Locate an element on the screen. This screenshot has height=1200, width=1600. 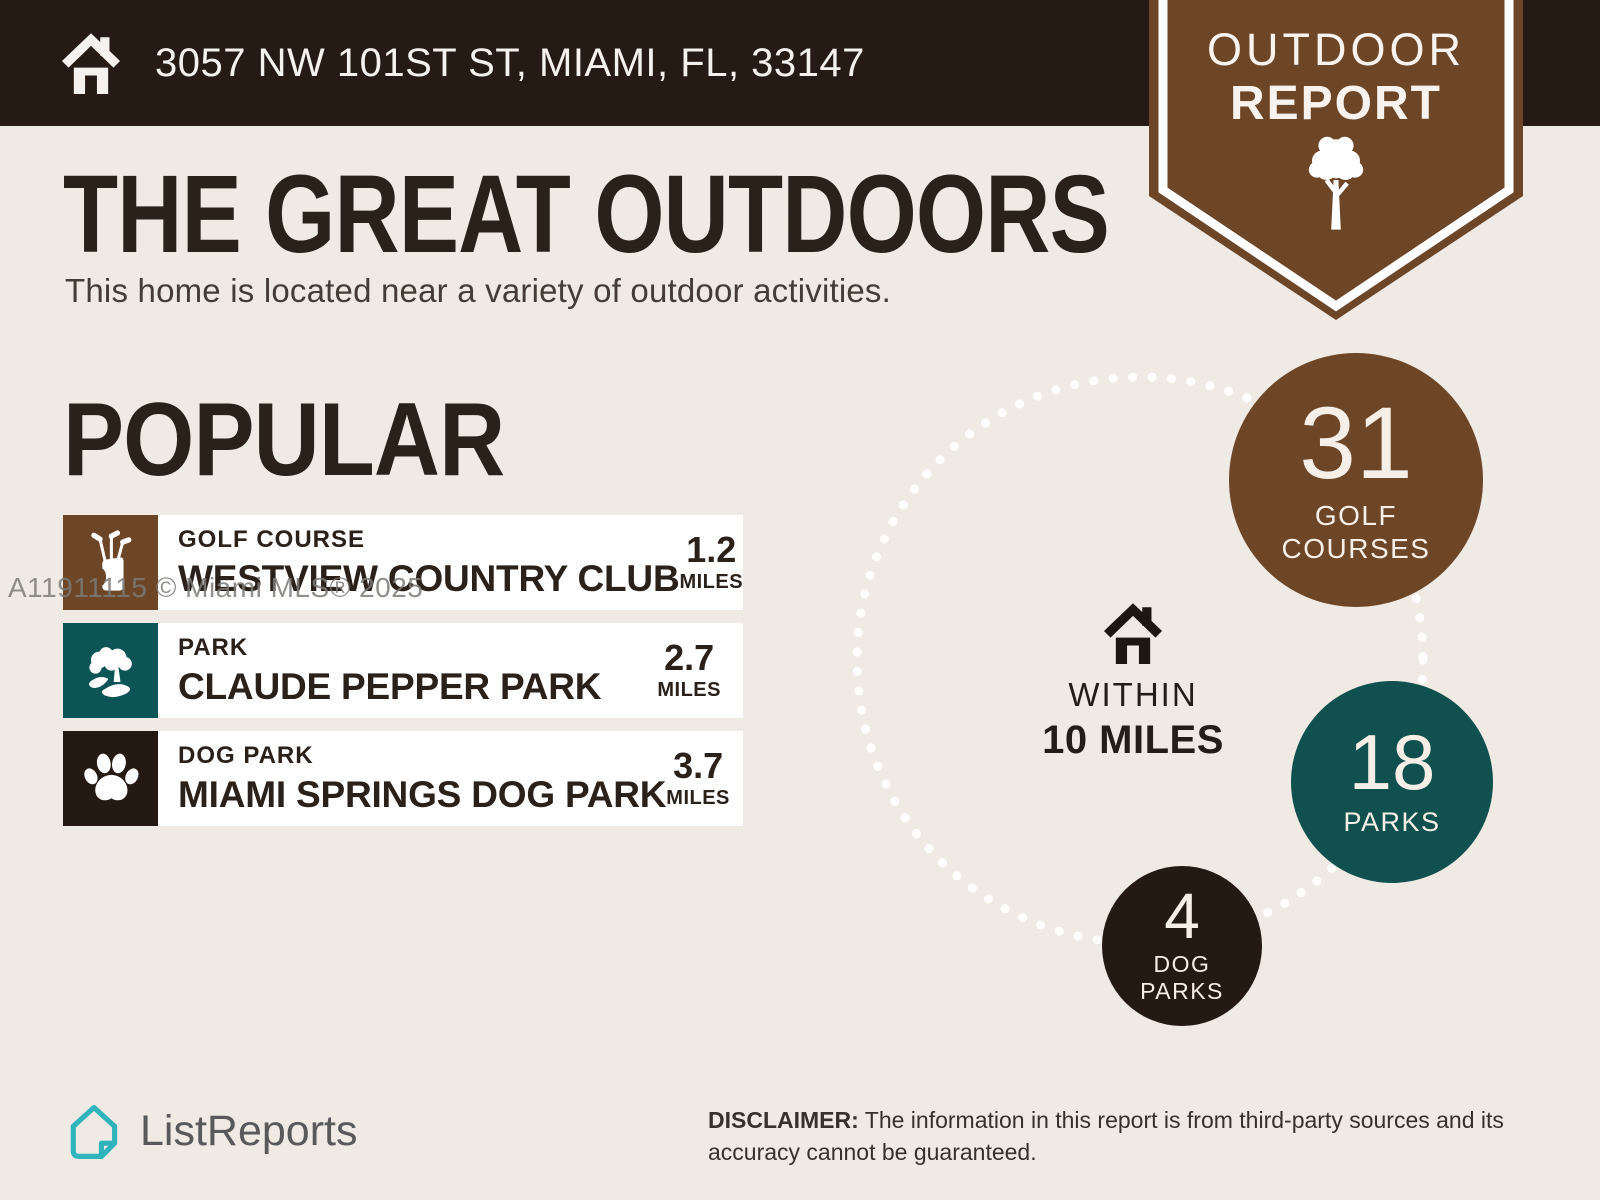
place-name: MIAMI SPRINGS DOG PARK is located at coordinates (422, 794).